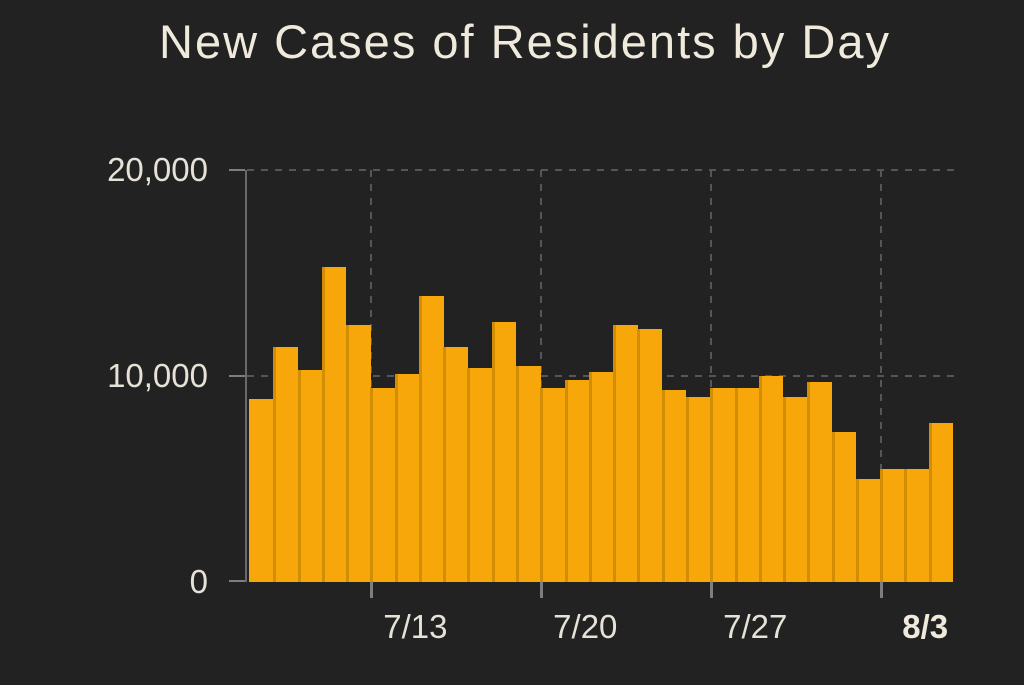  Describe the element at coordinates (712, 590) in the screenshot. I see `x-axis-tick-7/27` at that location.